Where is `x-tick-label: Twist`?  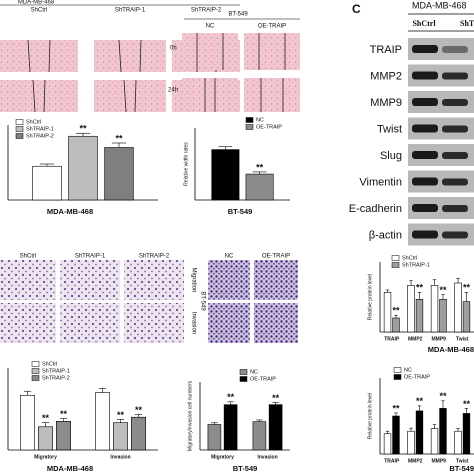 x-tick-label: Twist is located at coordinates (462, 461).